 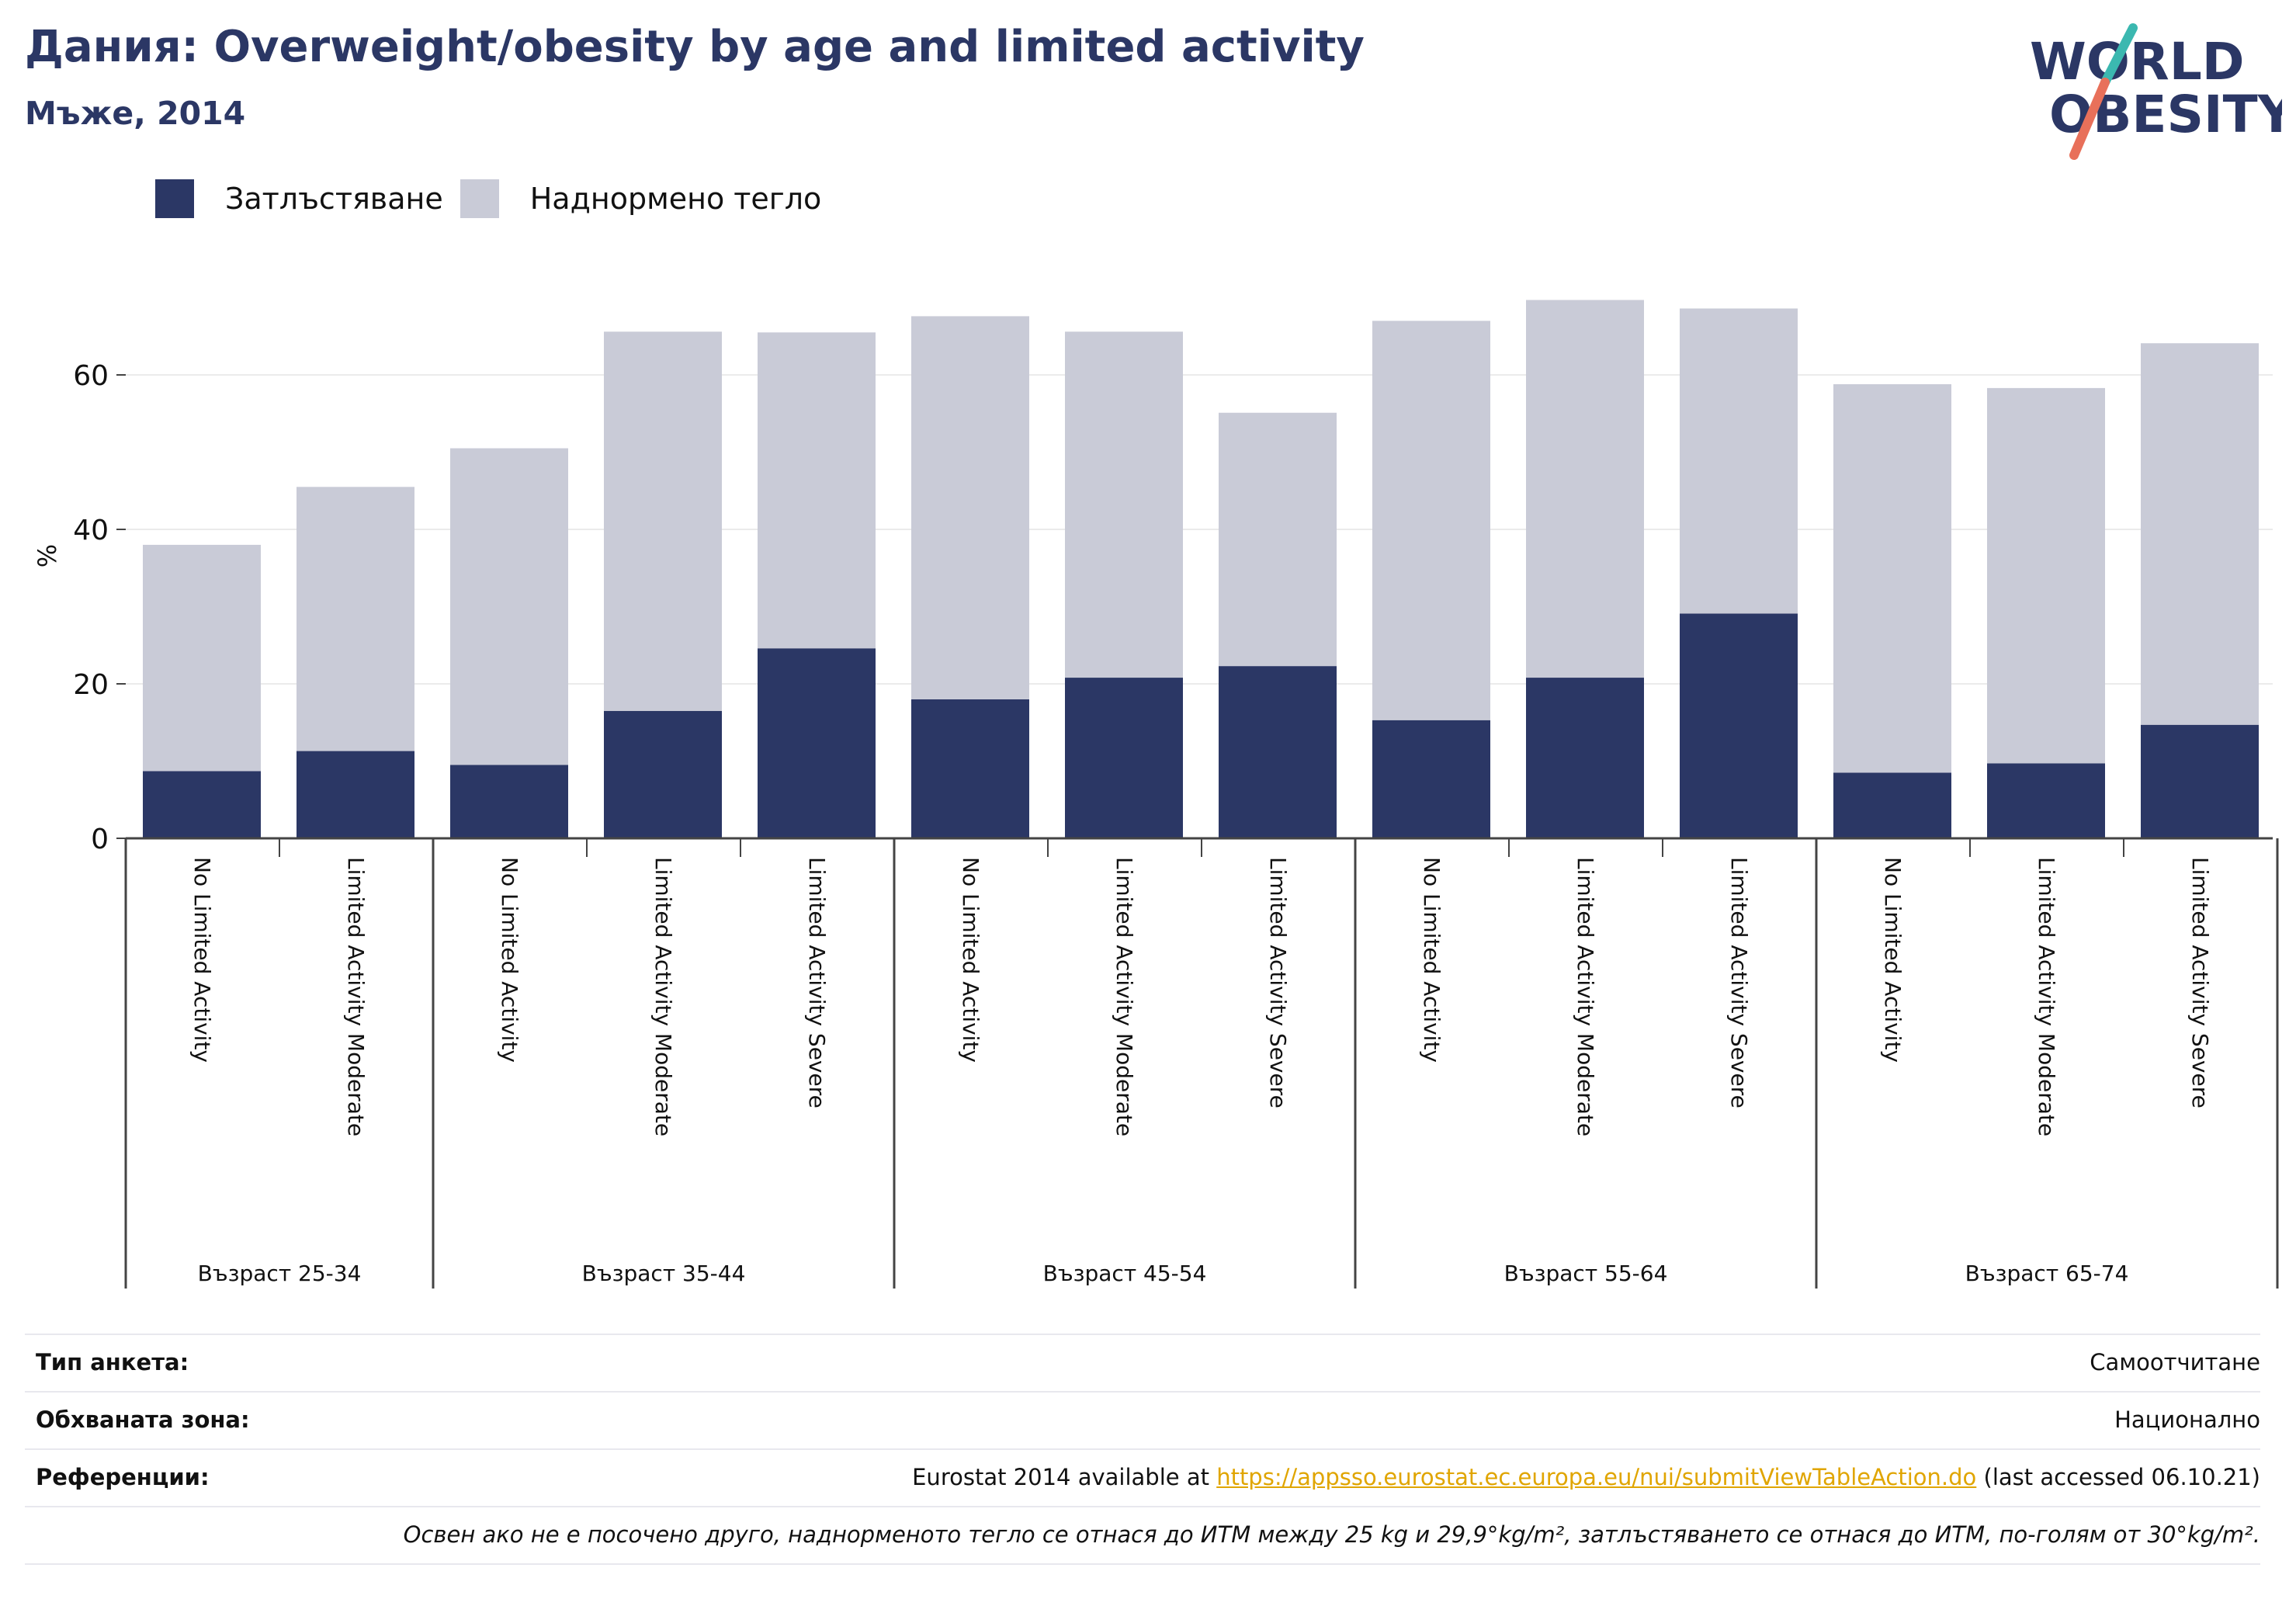 What do you see at coordinates (143, 1419) in the screenshot?
I see `coverage-label: Обхваната зона:` at bounding box center [143, 1419].